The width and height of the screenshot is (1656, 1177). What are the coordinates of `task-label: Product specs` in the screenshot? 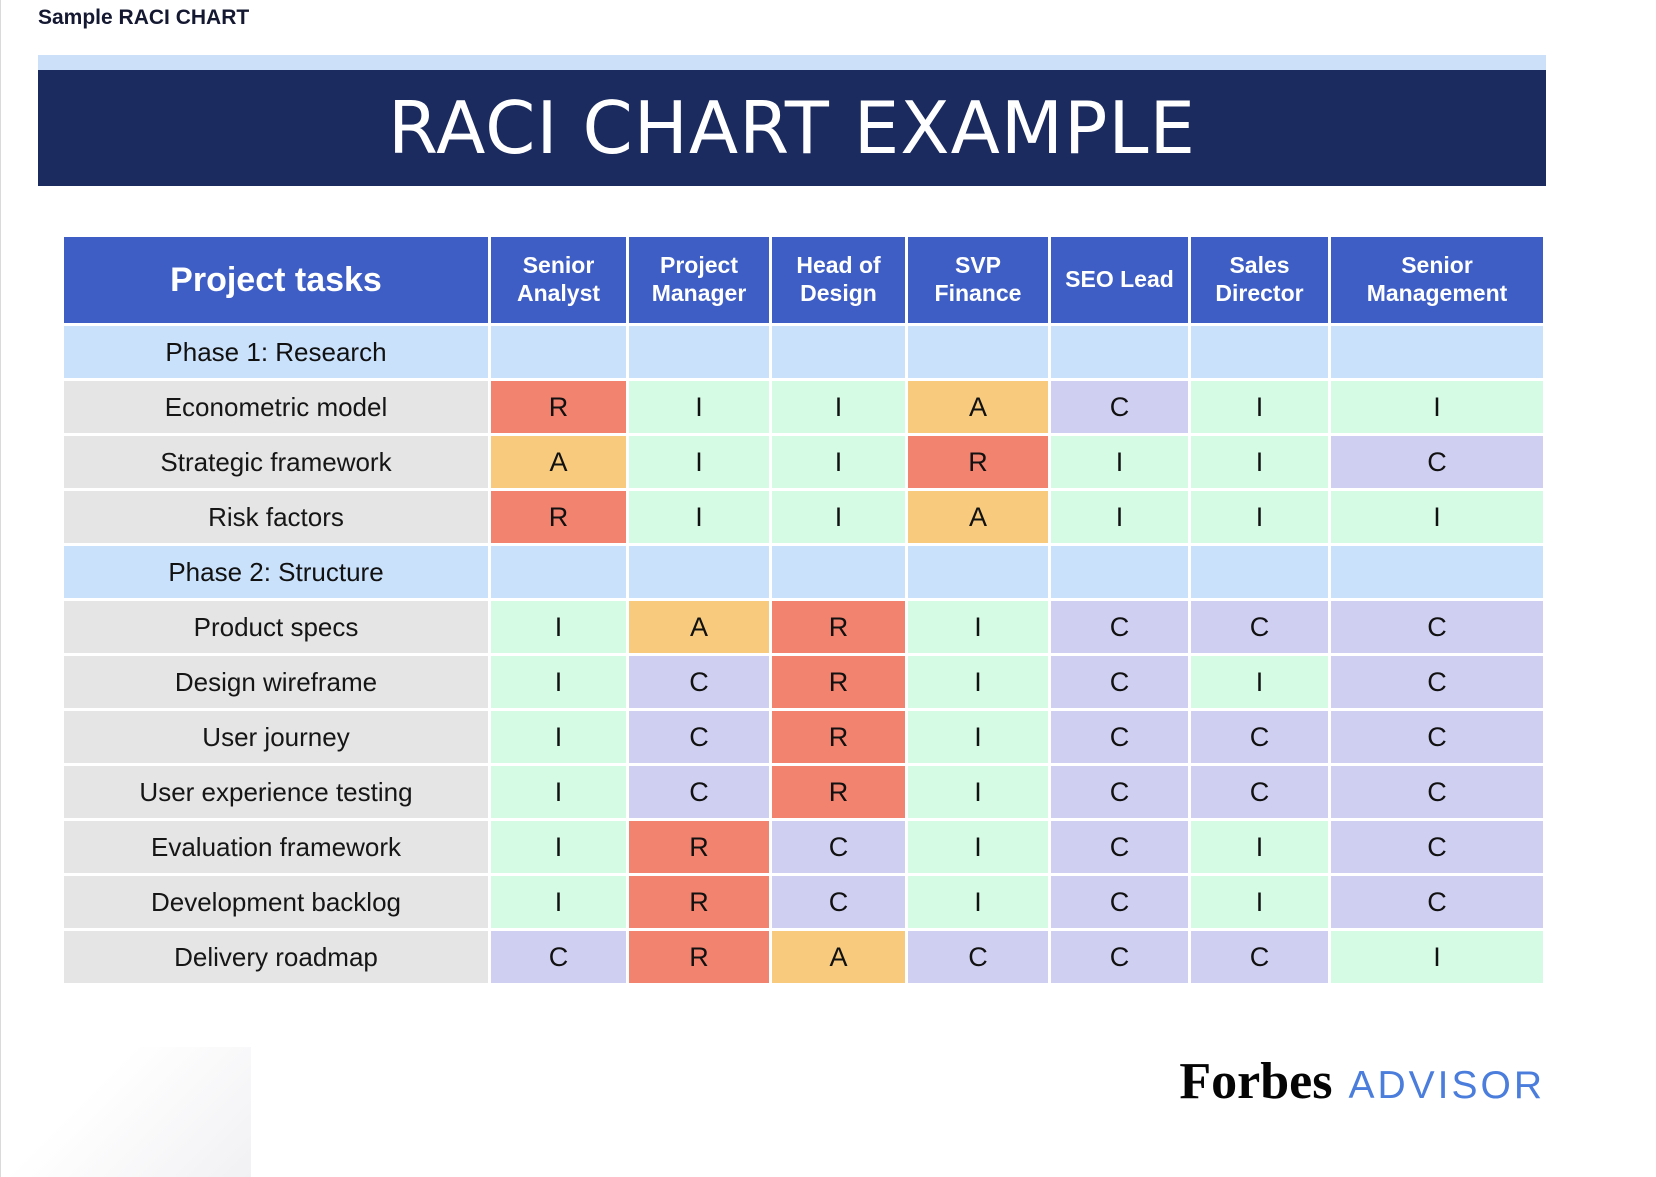 It's located at (276, 627).